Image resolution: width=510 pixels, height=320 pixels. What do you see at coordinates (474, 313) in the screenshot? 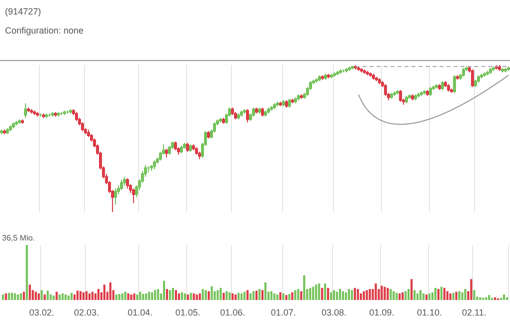
I see `x-tick-label: 02.11.` at bounding box center [474, 313].